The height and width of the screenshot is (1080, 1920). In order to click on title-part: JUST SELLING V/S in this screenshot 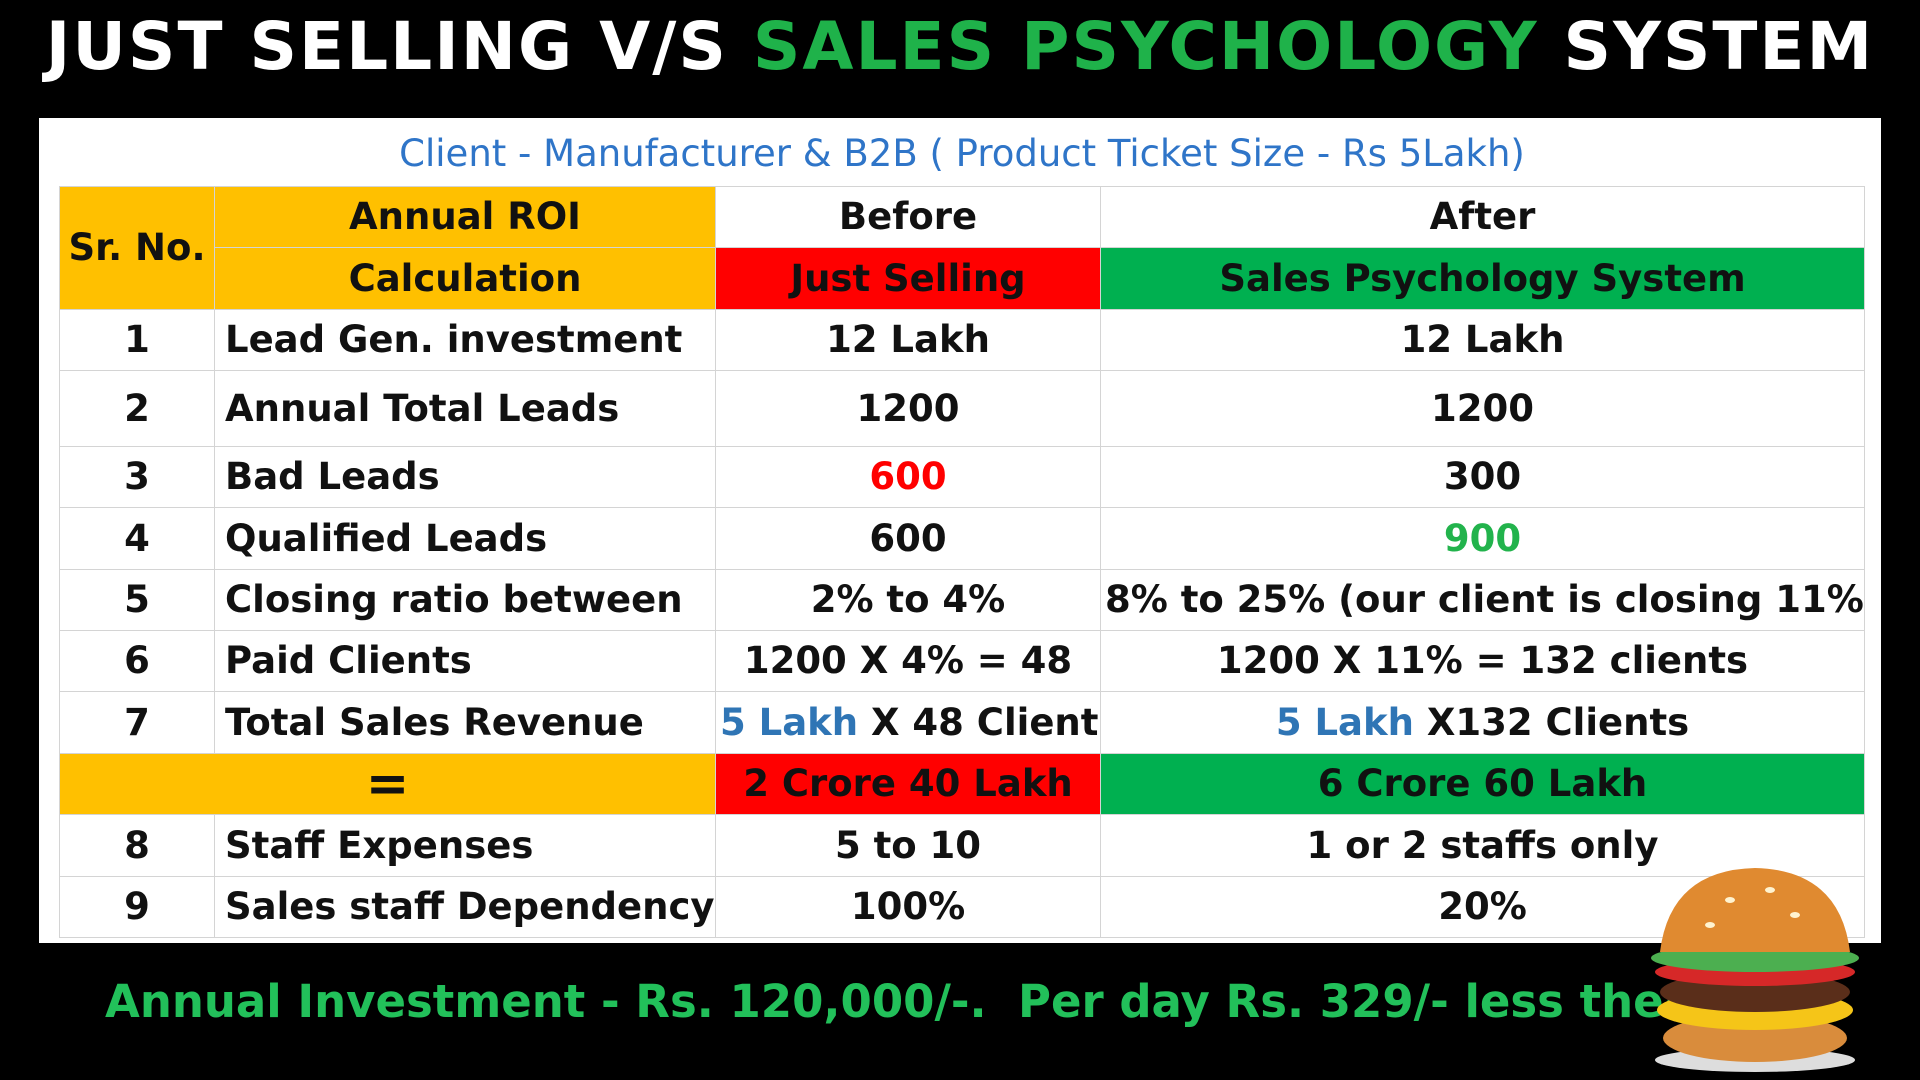, I will do `click(386, 46)`.